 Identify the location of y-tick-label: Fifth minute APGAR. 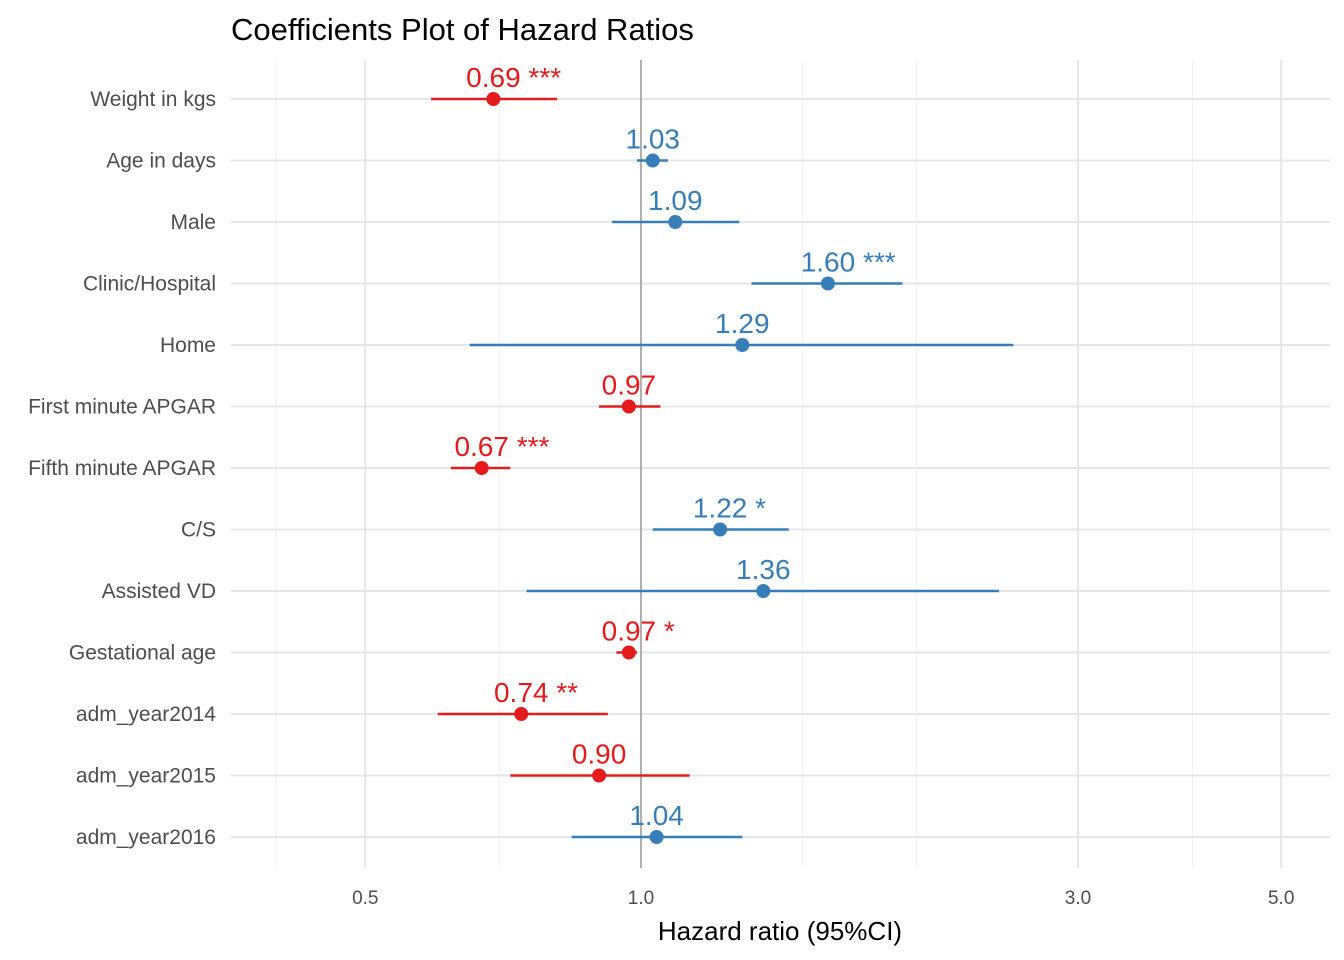
(122, 468).